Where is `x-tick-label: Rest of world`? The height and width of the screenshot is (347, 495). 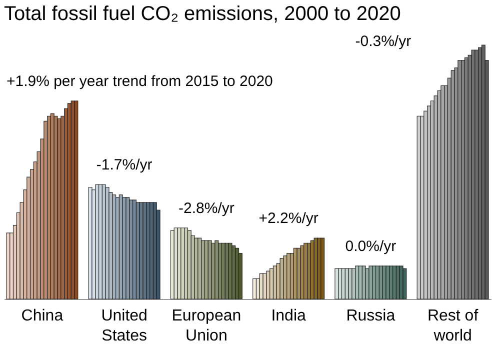 x-tick-label: Rest of world is located at coordinates (453, 326).